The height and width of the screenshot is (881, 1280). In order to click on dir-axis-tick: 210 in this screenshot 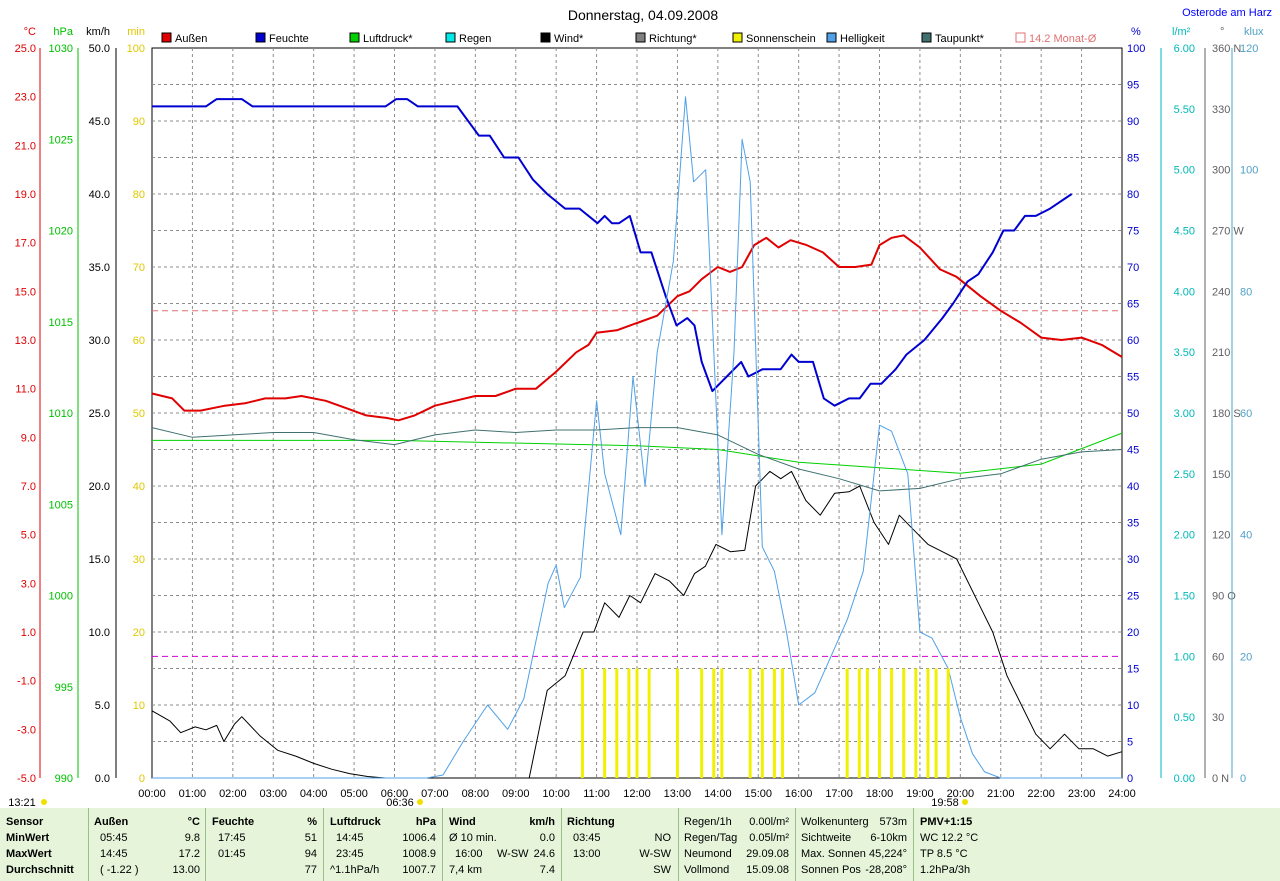, I will do `click(1221, 353)`.